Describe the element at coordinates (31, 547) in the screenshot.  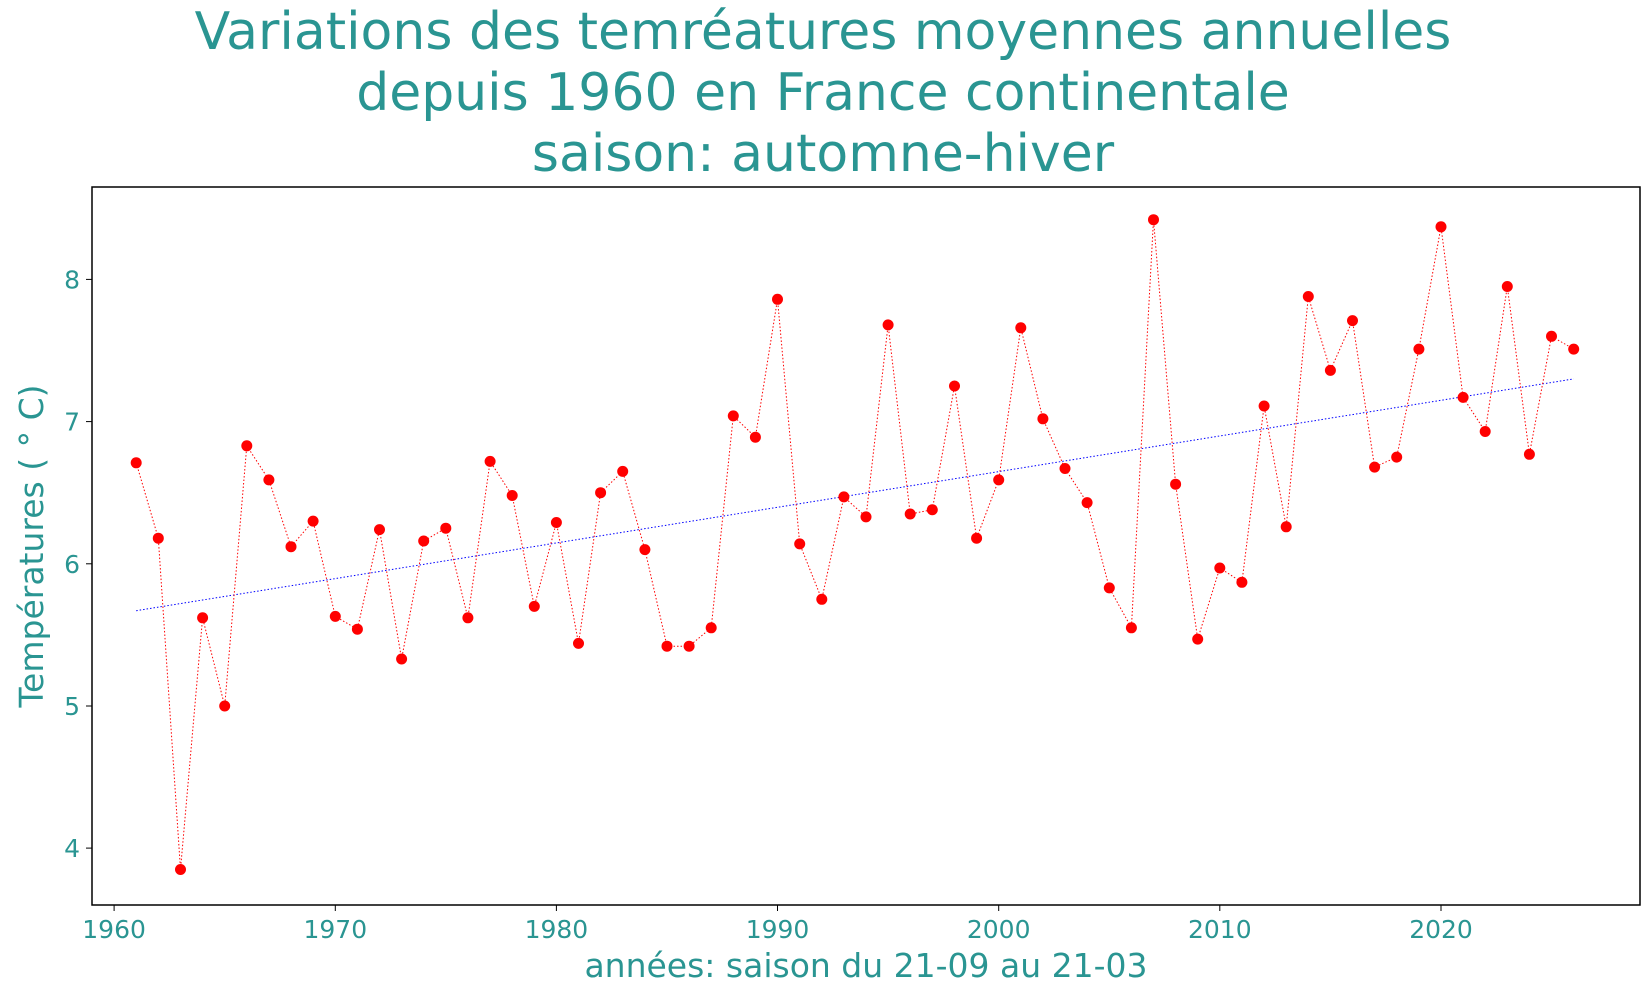
I see `y-axis-label: Températures ( ° C)` at that location.